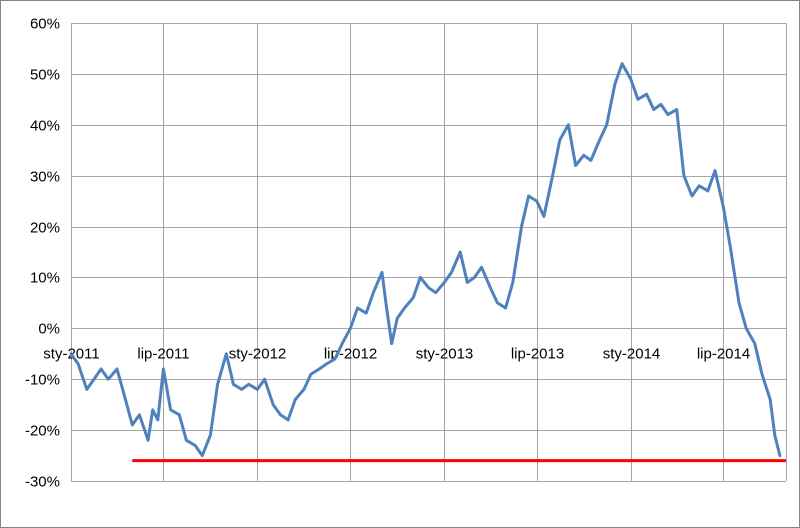 This screenshot has width=800, height=528. I want to click on x-tick-label: sty-2012, so click(258, 353).